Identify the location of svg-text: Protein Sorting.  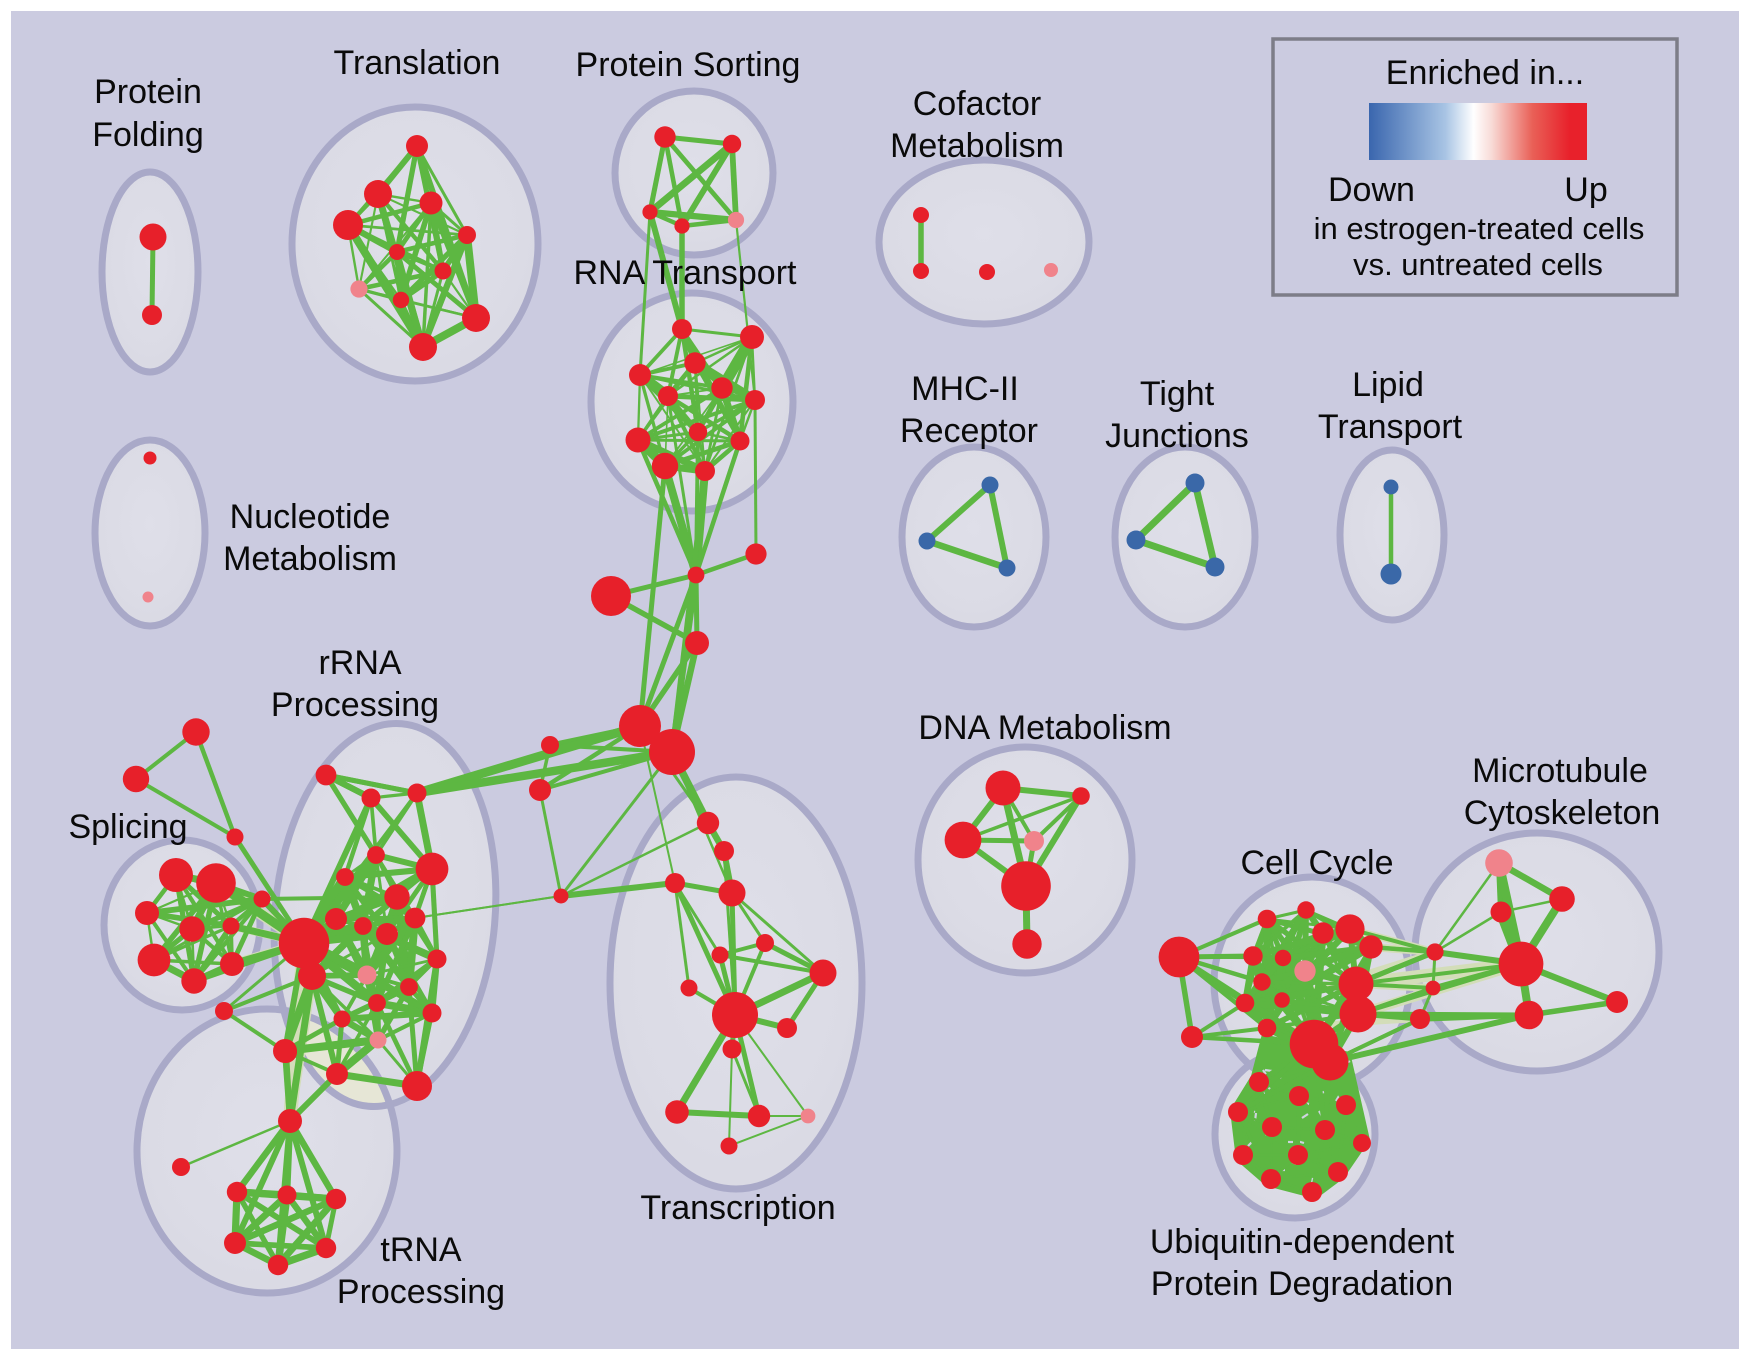
(688, 65).